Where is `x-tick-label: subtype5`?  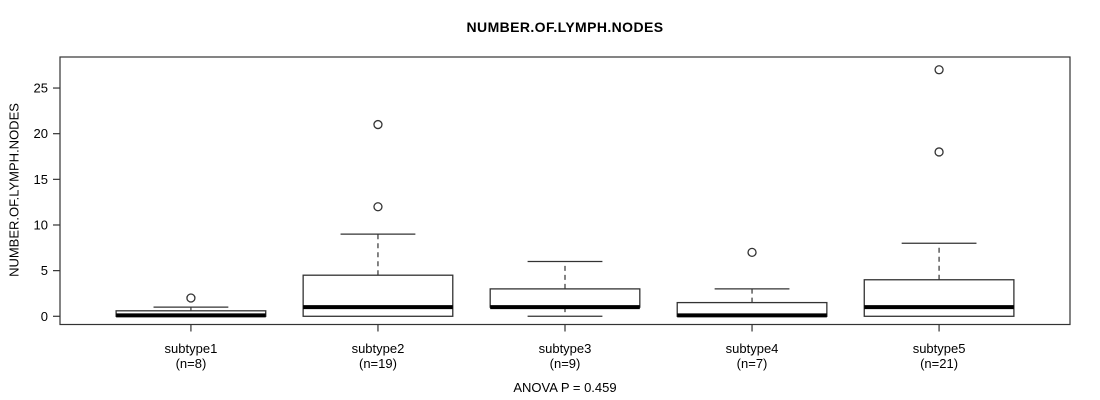 x-tick-label: subtype5 is located at coordinates (939, 348).